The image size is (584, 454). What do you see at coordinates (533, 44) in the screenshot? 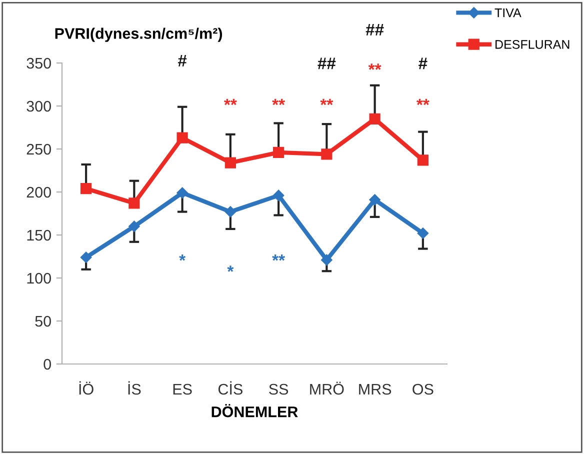
I see `legend-label: DESFLURAN` at bounding box center [533, 44].